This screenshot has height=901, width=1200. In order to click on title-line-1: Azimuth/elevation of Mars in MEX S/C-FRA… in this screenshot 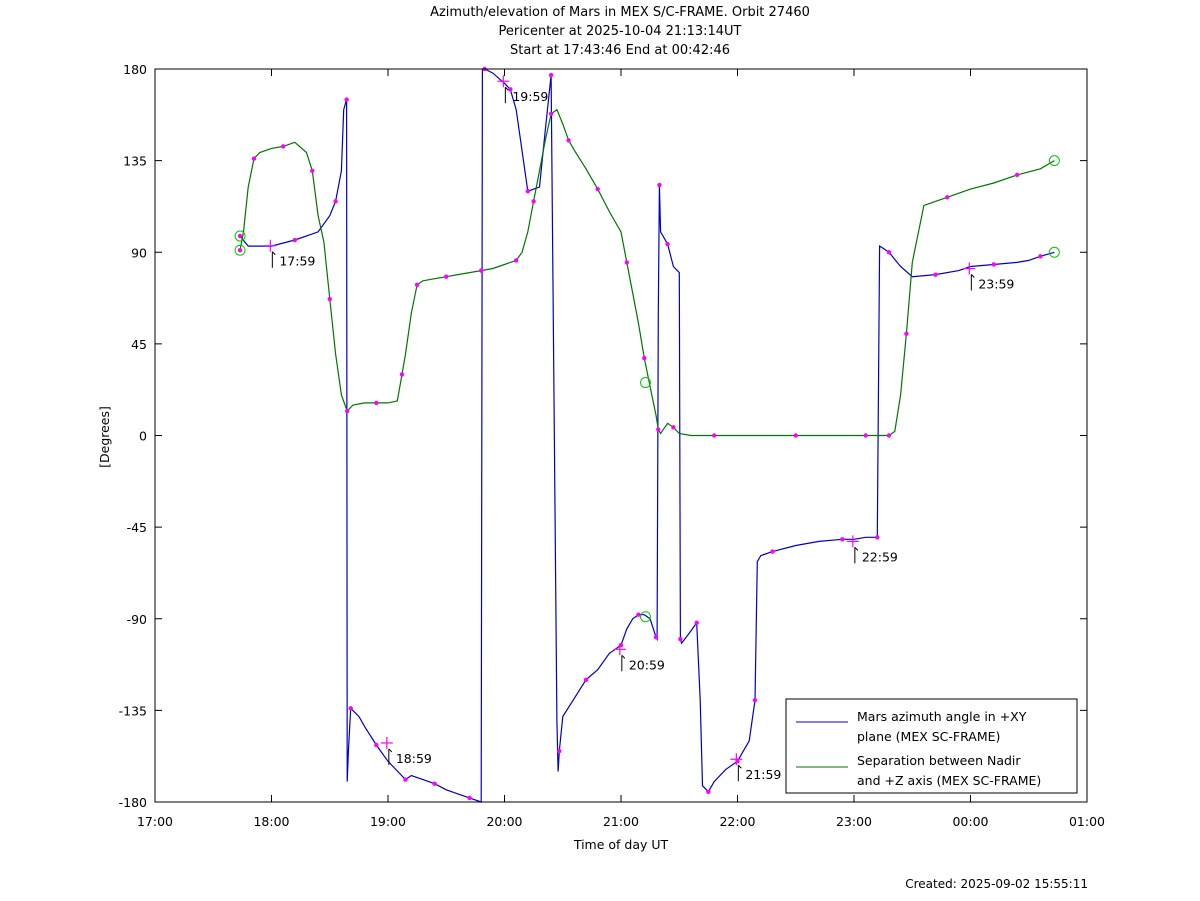, I will do `click(620, 12)`.